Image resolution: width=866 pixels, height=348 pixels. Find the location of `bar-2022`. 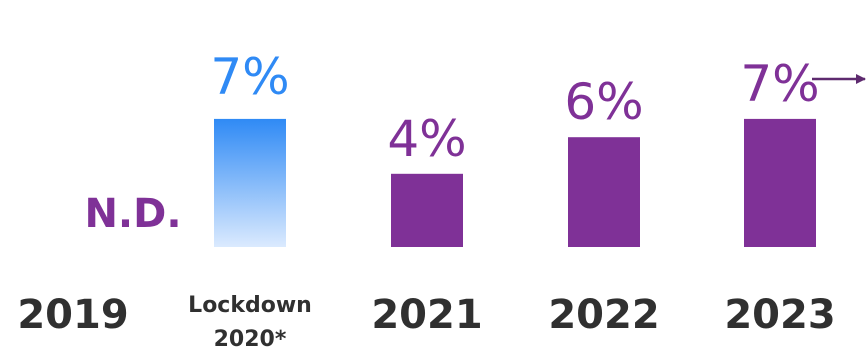

bar-2022 is located at coordinates (604, 192).